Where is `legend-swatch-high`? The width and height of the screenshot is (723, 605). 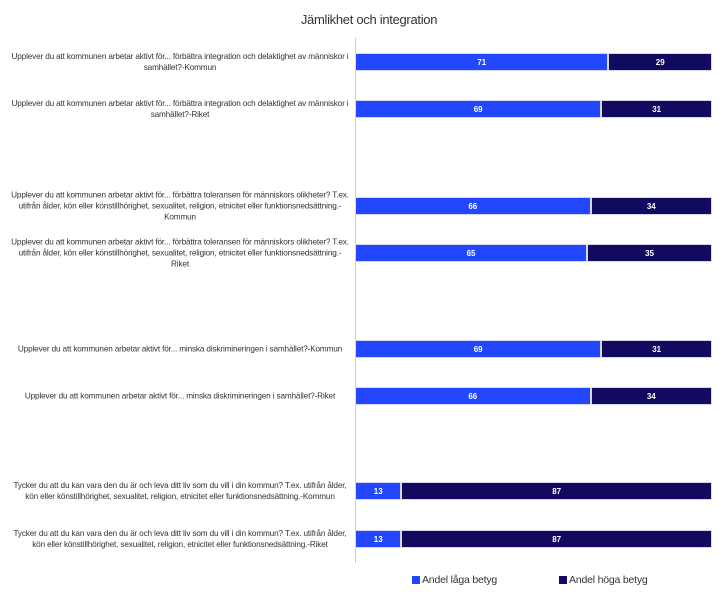 legend-swatch-high is located at coordinates (563, 580).